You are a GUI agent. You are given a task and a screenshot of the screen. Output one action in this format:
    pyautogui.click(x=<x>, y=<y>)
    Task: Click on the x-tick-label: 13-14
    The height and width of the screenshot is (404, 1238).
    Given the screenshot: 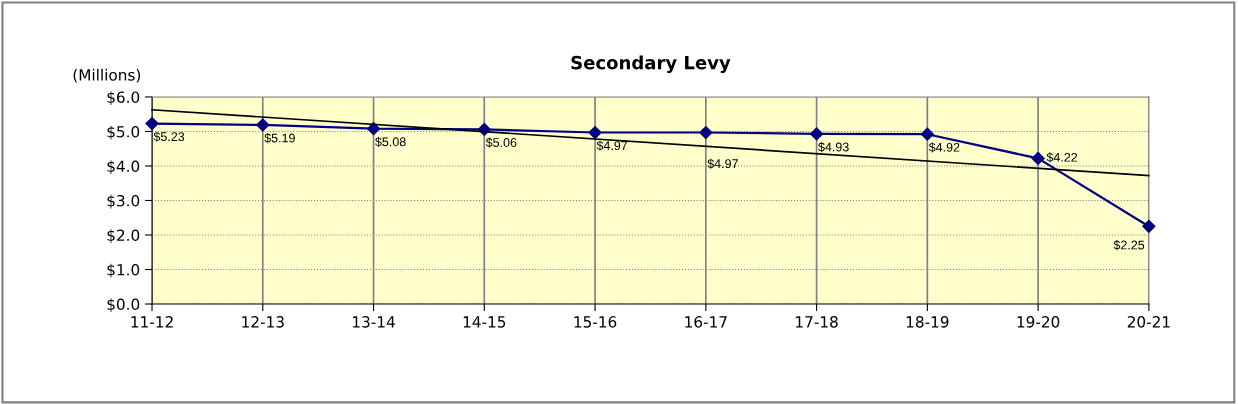 What is the action you would take?
    pyautogui.click(x=374, y=322)
    